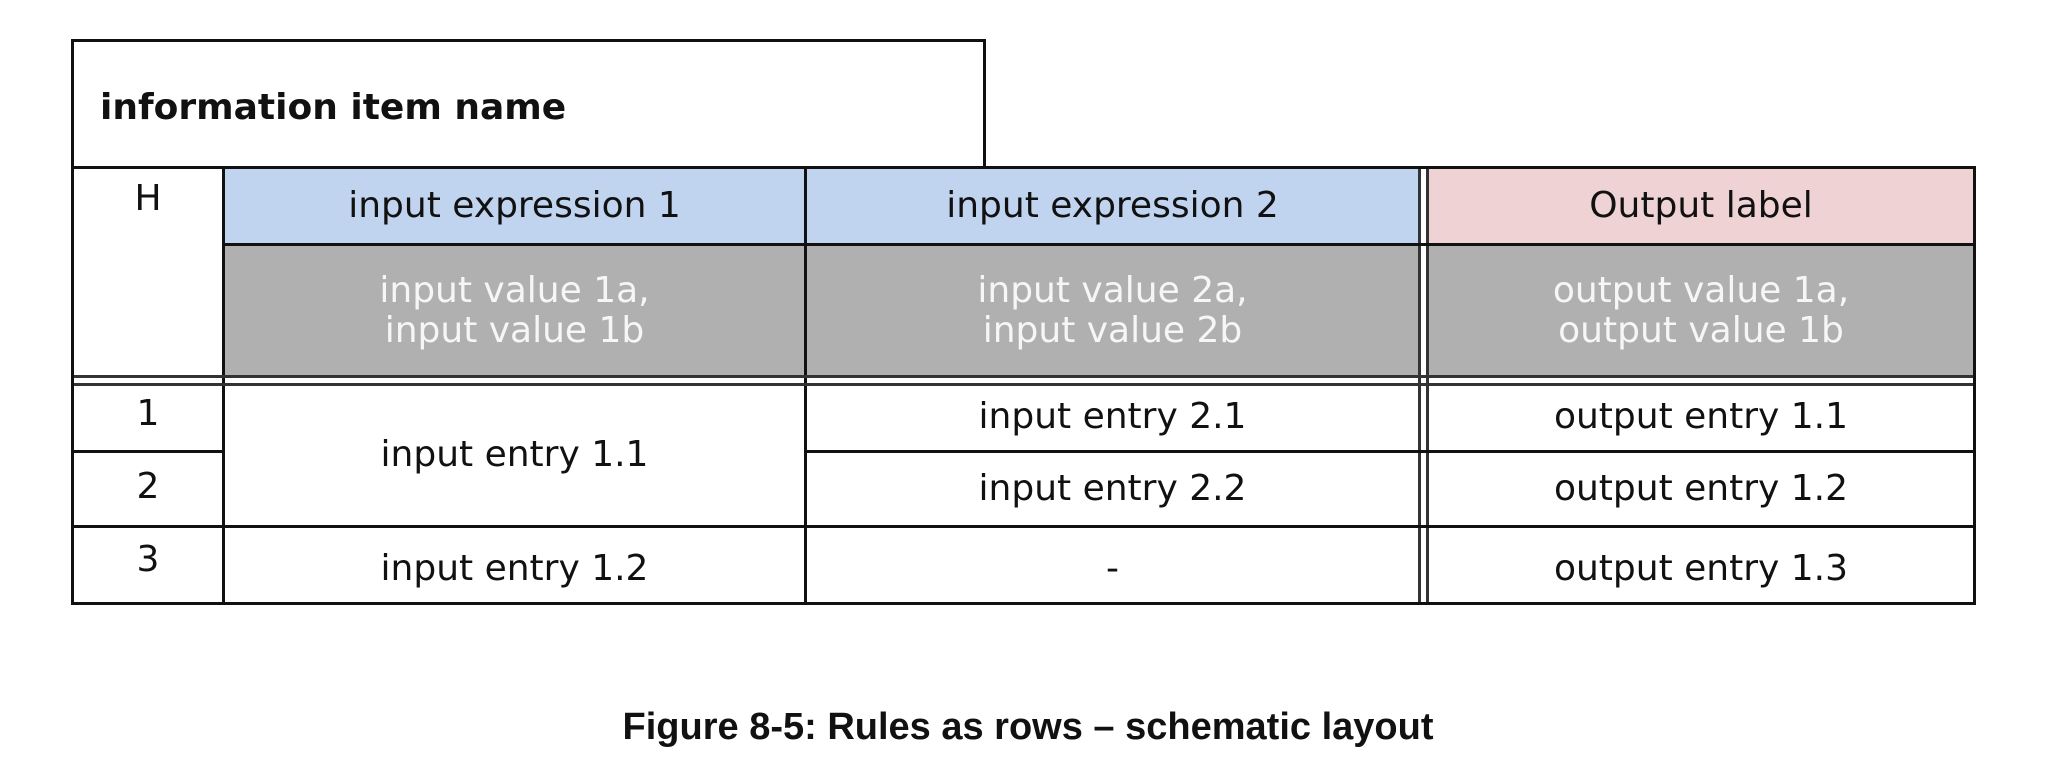 The height and width of the screenshot is (784, 2056). Describe the element at coordinates (1701, 416) in the screenshot. I see `rule-1-output-entry: output entry 1.1` at that location.